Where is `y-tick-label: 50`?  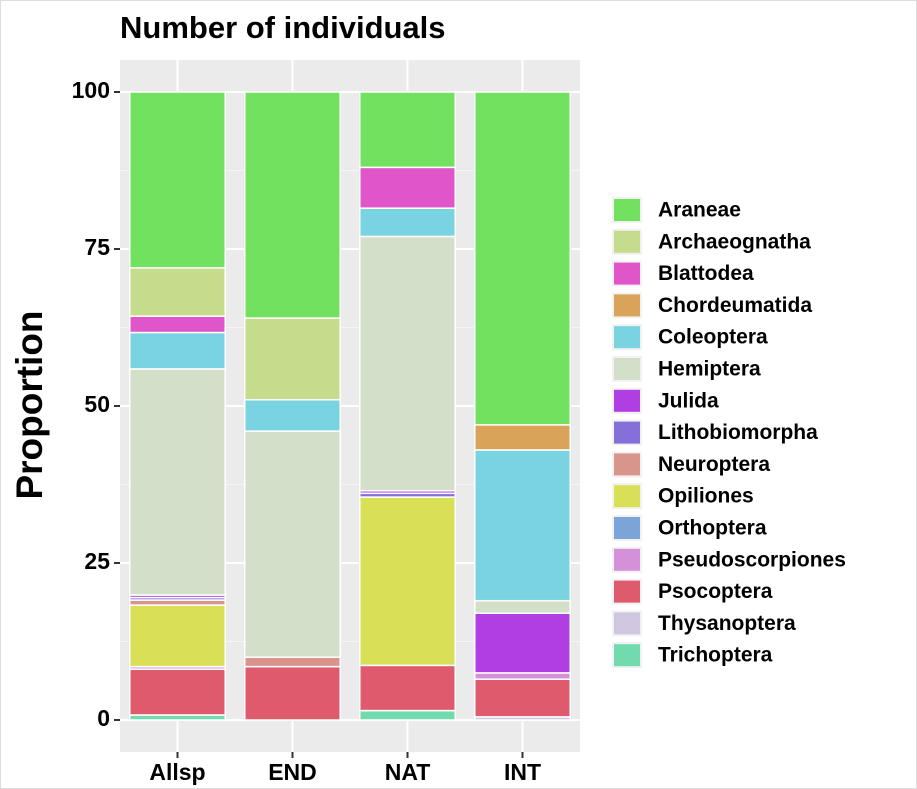 y-tick-label: 50 is located at coordinates (97, 404).